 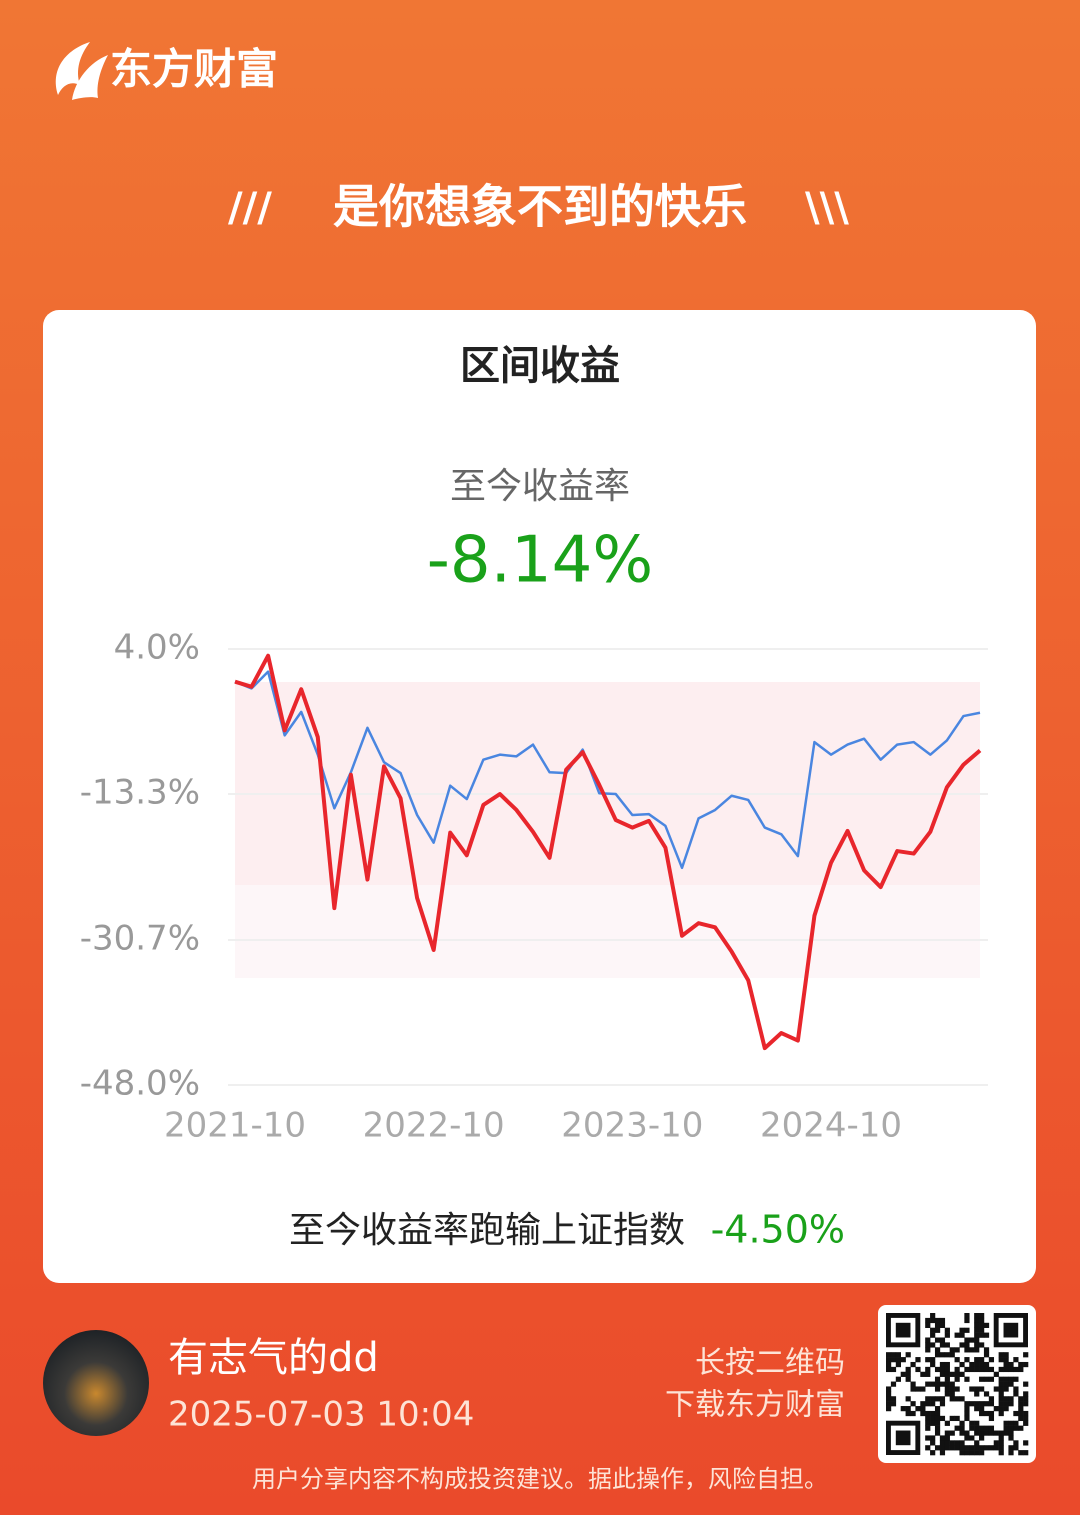 What do you see at coordinates (903, 1438) in the screenshot?
I see `qr-finder` at bounding box center [903, 1438].